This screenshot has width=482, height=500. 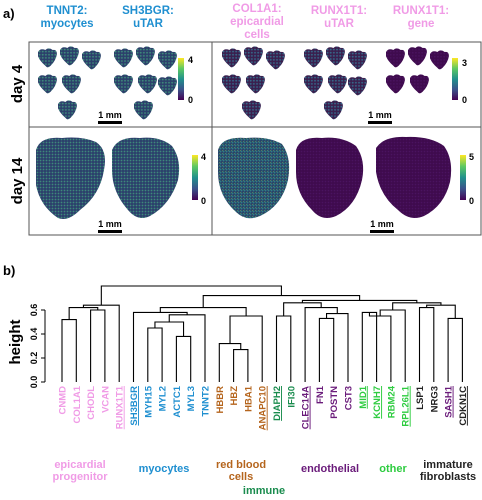 I want to click on leaf-label-fn1: FN1, so click(x=320, y=394).